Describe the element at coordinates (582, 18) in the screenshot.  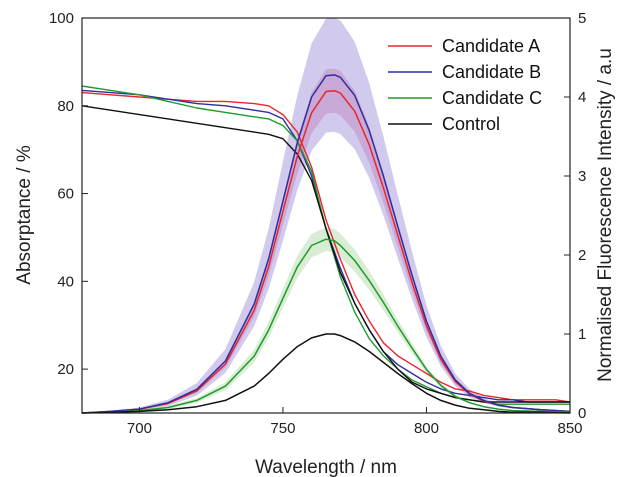
I see `y-right-tick-label: 5` at that location.